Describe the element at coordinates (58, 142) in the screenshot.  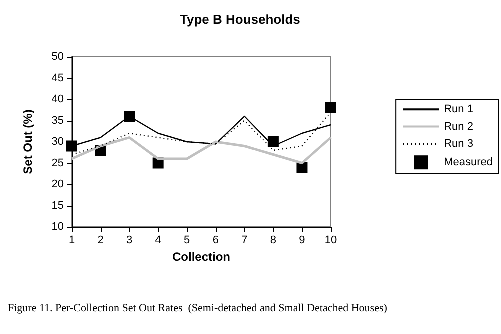
I see `y-tick-label: 30` at that location.